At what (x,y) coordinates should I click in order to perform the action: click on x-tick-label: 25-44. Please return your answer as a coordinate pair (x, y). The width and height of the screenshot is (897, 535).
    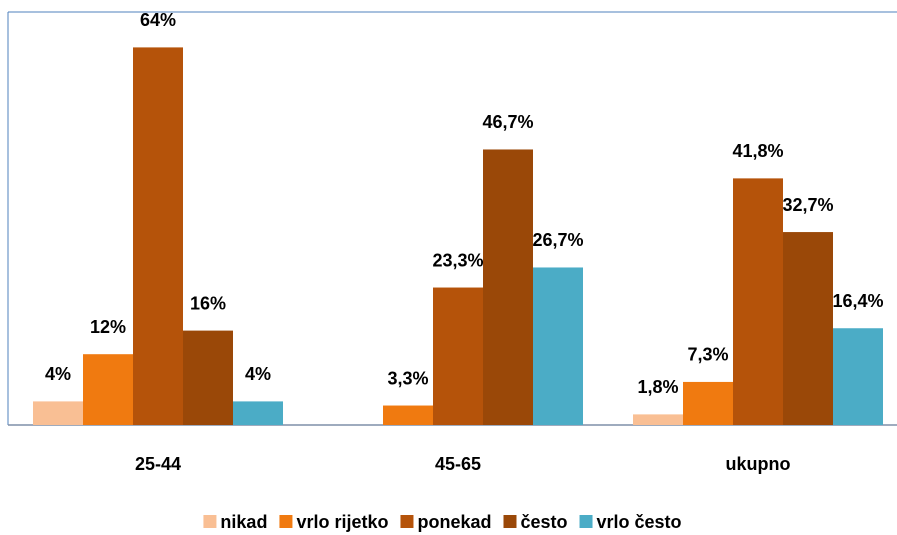
    Looking at the image, I should click on (158, 464).